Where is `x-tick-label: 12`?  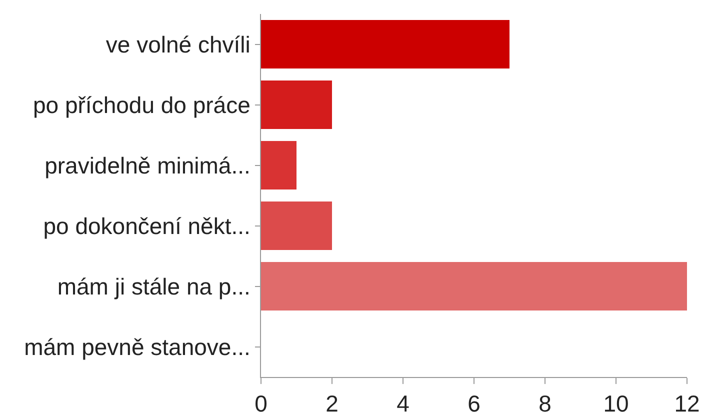
x-tick-label: 12 is located at coordinates (687, 401).